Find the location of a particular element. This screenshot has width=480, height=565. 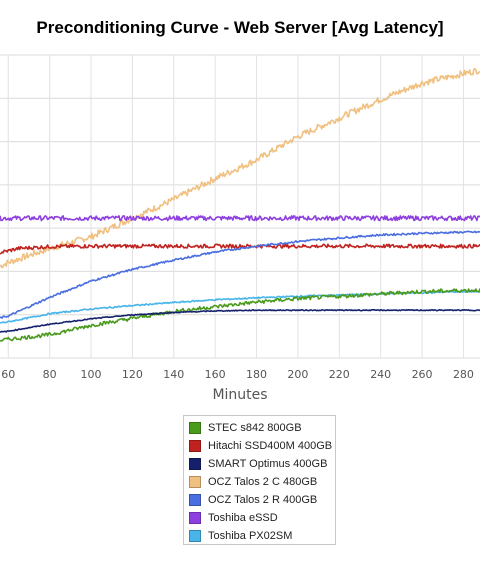

series-line-toshiba-essd is located at coordinates (240, 218).